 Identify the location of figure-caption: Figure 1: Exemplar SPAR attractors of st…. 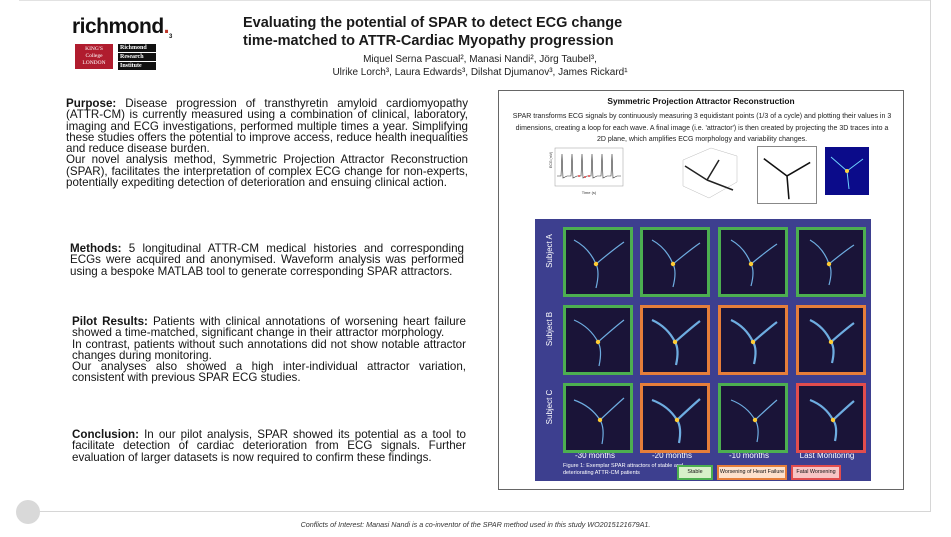
(623, 469).